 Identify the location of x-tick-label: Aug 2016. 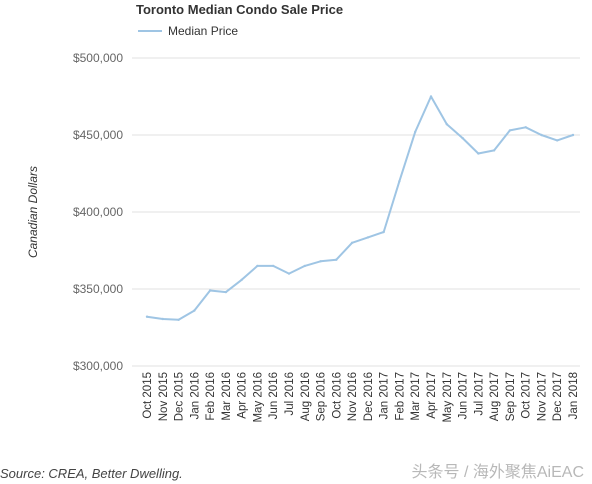
(306, 396).